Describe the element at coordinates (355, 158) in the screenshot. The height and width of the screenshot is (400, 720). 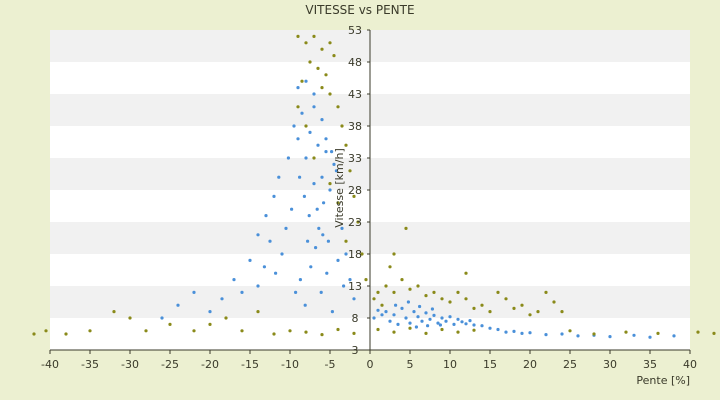
I see `y-tick-label: 33` at that location.